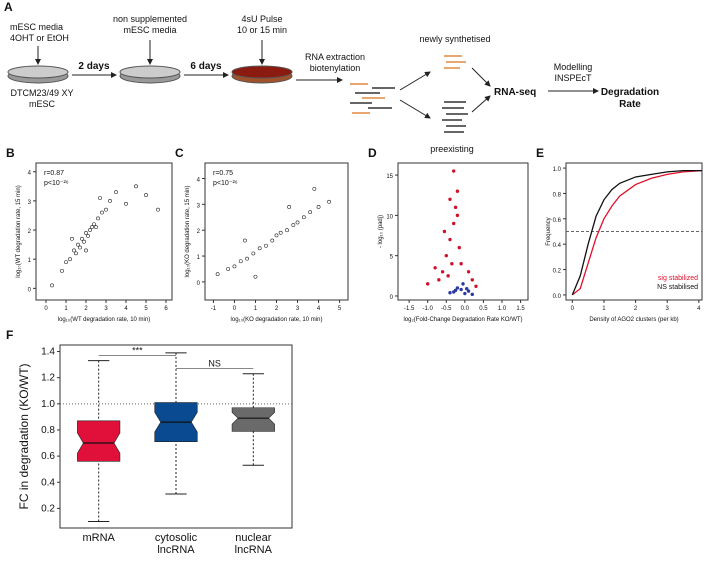 Image resolution: width=709 pixels, height=564 pixels. Describe the element at coordinates (30, 232) in the screenshot. I see `y-tick-label: 2` at that location.